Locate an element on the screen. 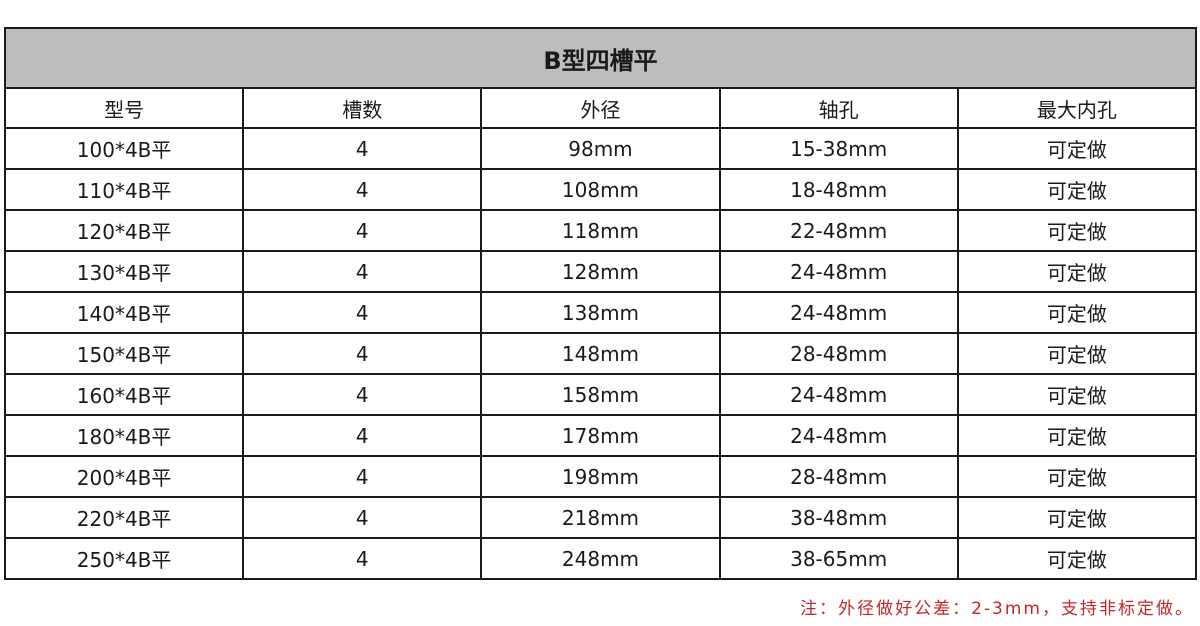 Image resolution: width=1200 pixels, height=626 pixels. cell-outer-diameter: 118mm is located at coordinates (600, 230).